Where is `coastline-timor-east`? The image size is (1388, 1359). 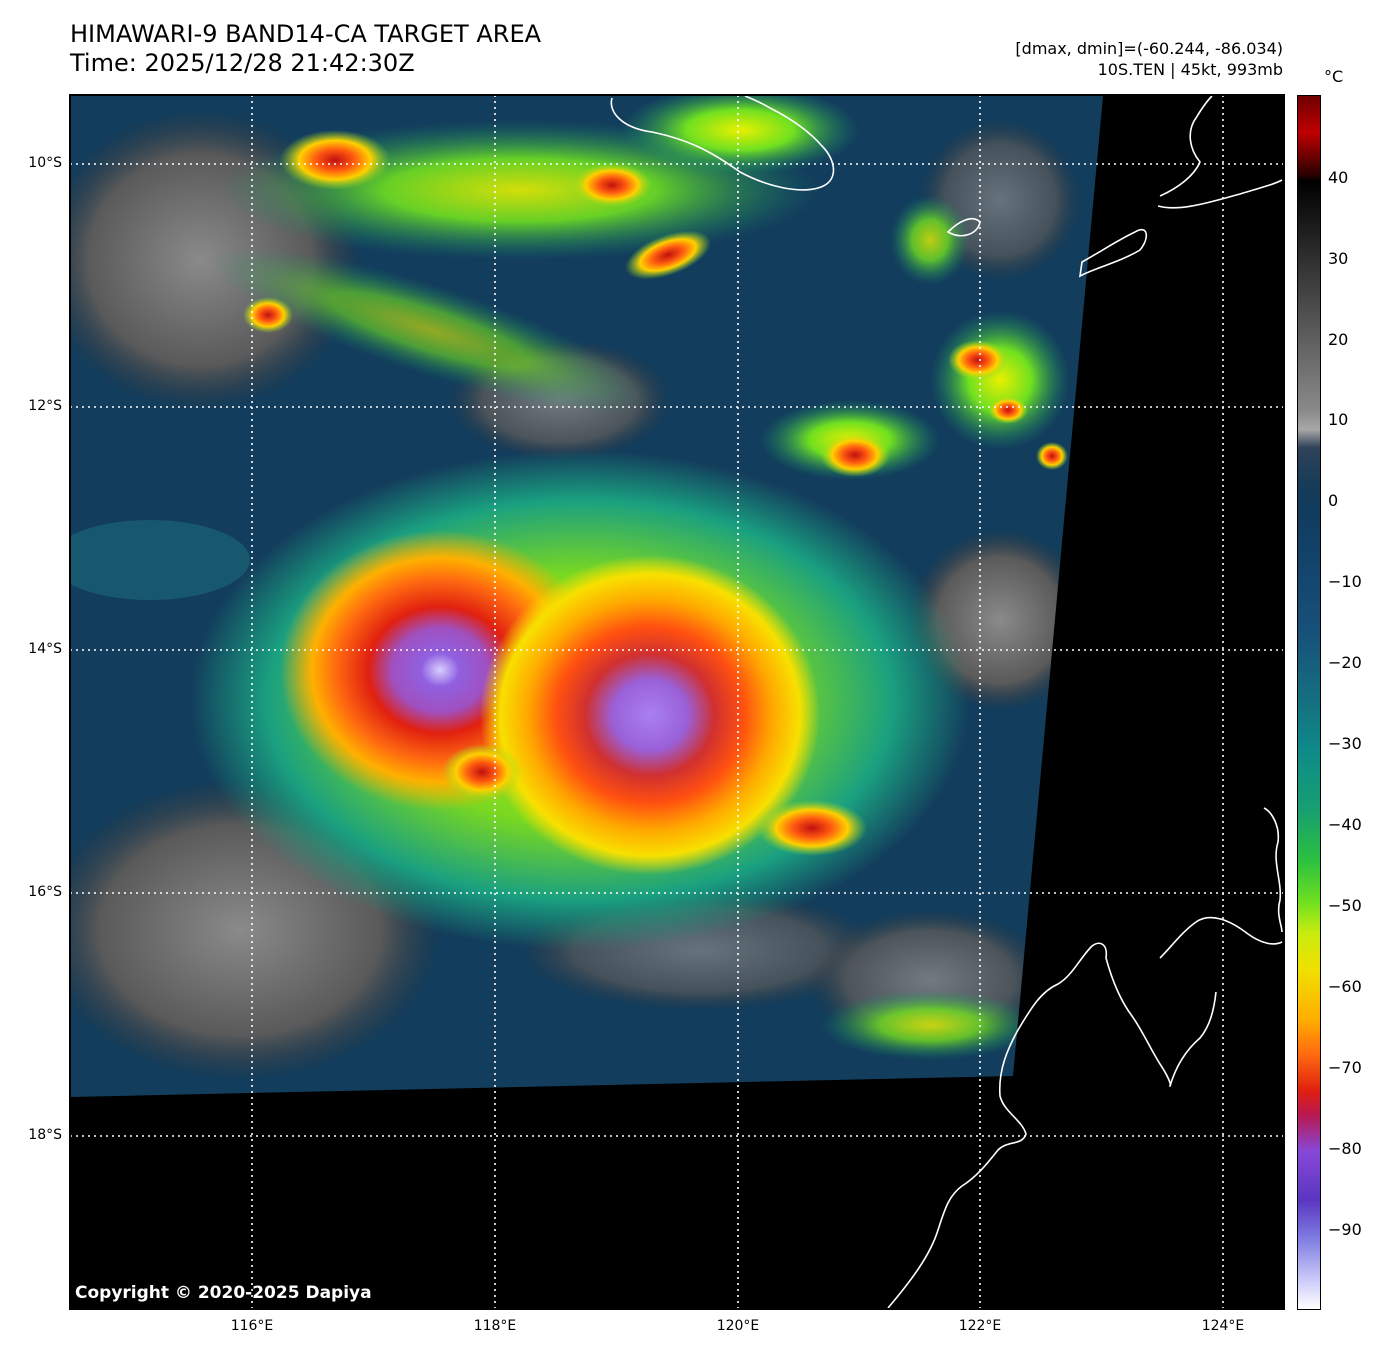
coastline-timor-east is located at coordinates (1186, 146).